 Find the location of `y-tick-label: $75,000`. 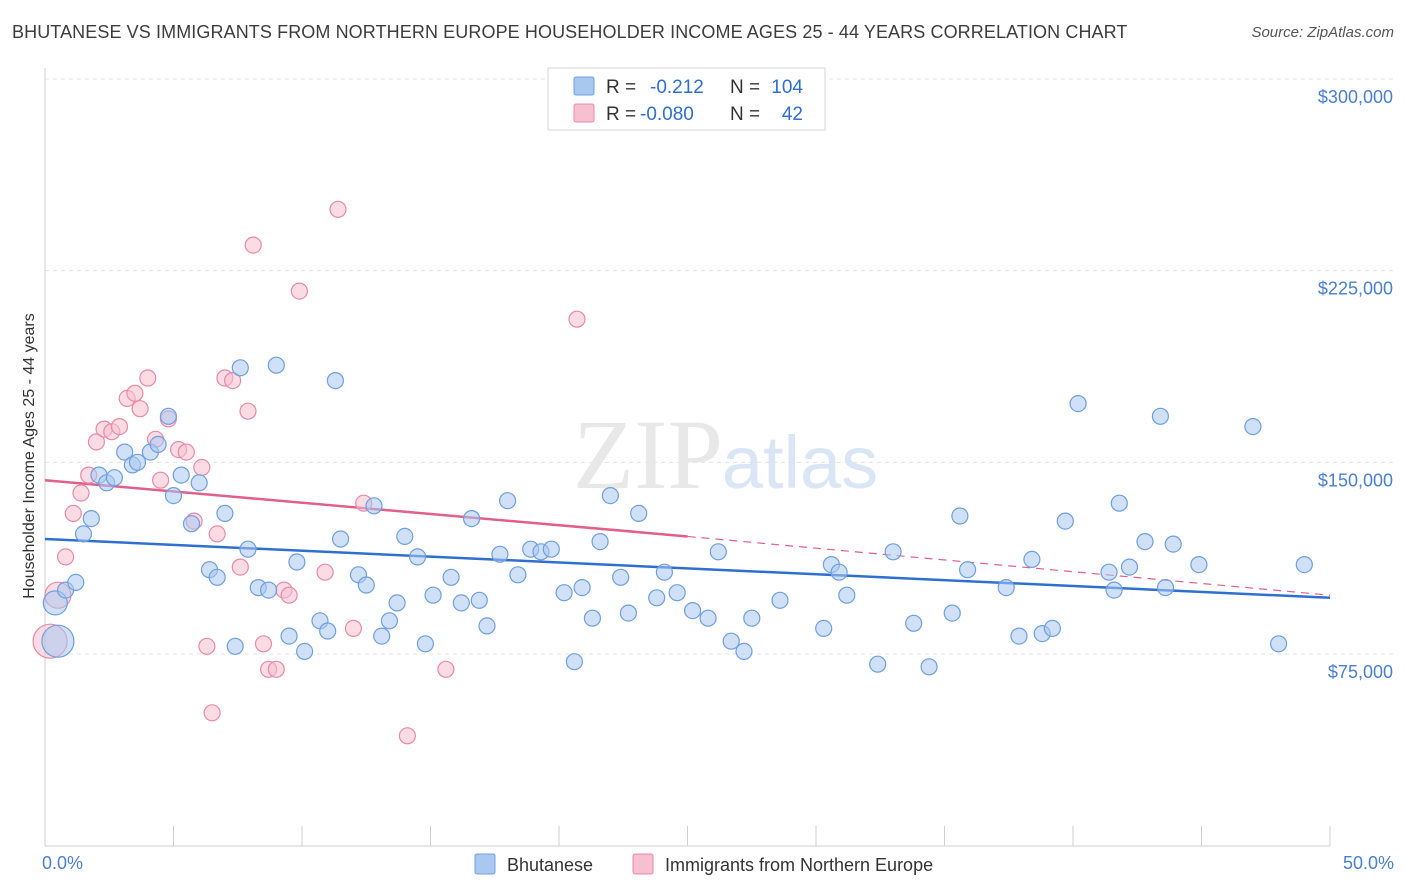

y-tick-label: $75,000 is located at coordinates (1360, 672).